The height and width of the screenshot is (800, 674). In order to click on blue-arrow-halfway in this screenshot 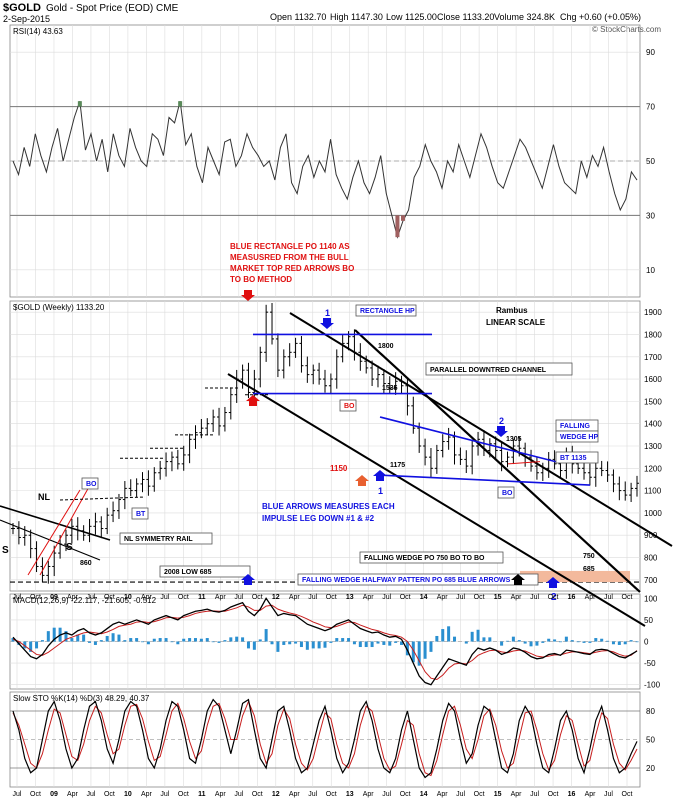, I will do `click(248, 579)`.